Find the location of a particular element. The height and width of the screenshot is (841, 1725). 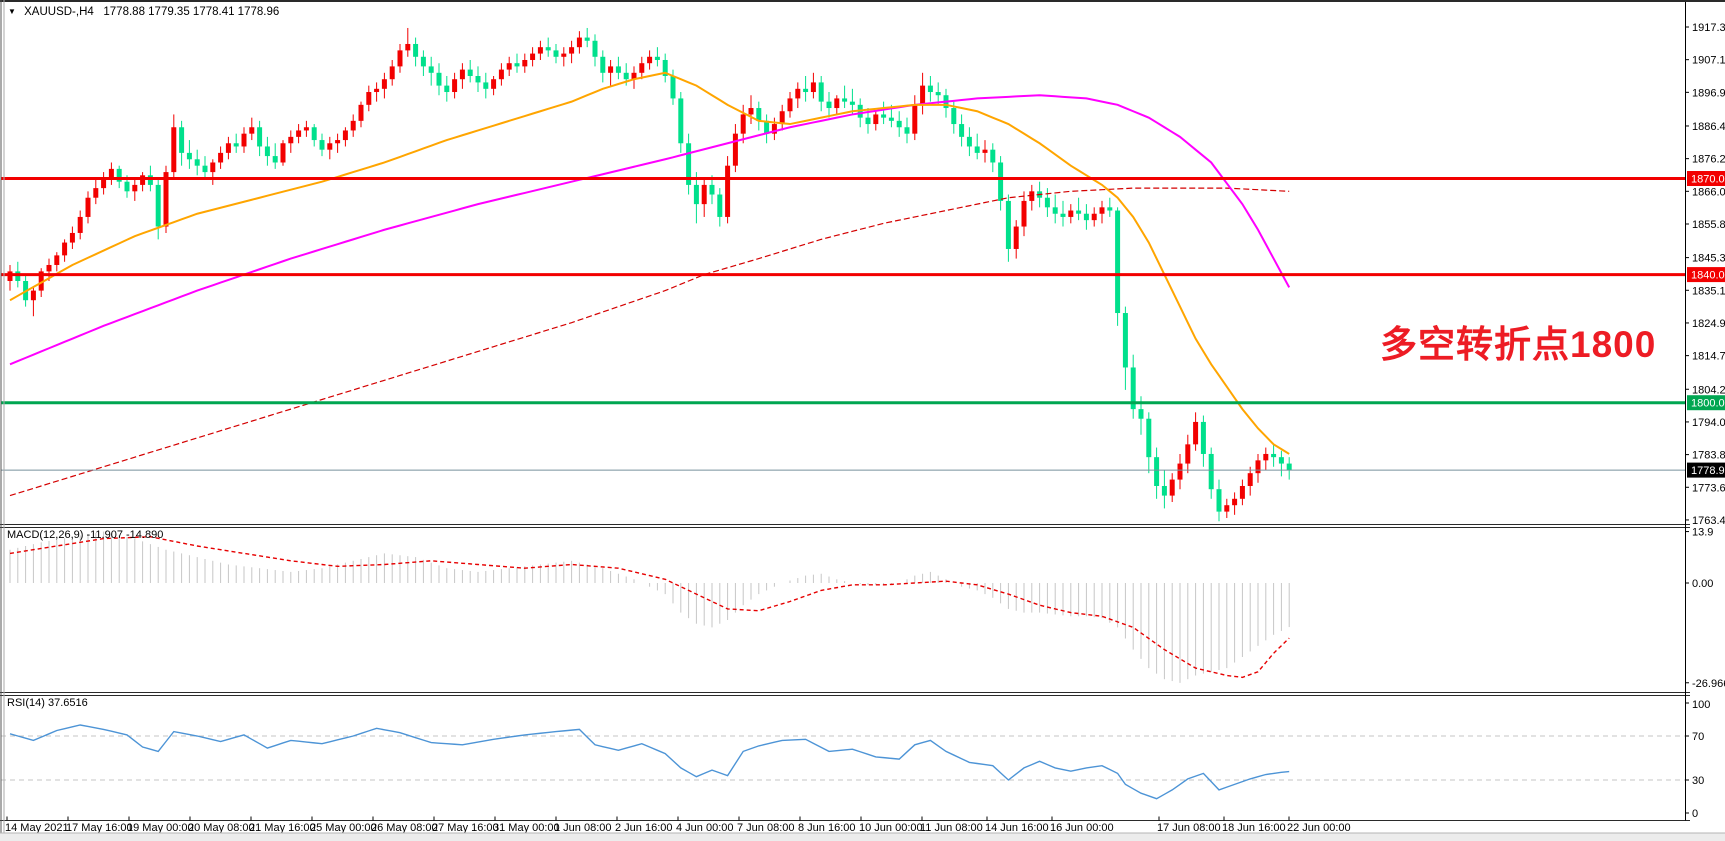

price-badge-1840.00 is located at coordinates (1706, 275).